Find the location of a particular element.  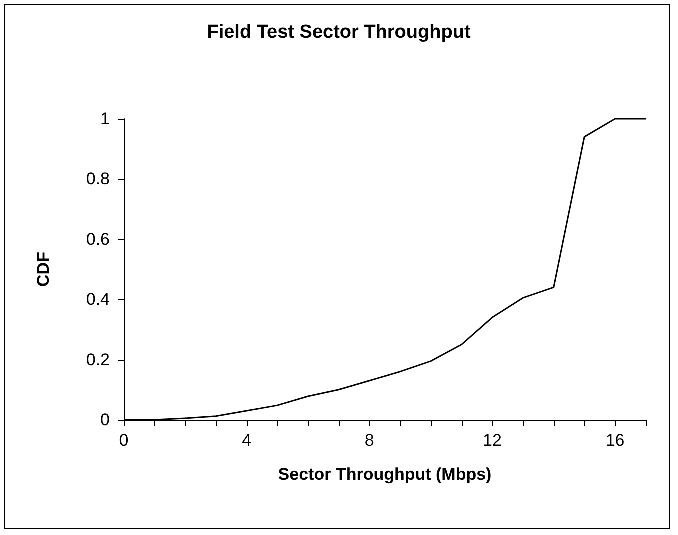

x-tick-label: 8 is located at coordinates (369, 440).